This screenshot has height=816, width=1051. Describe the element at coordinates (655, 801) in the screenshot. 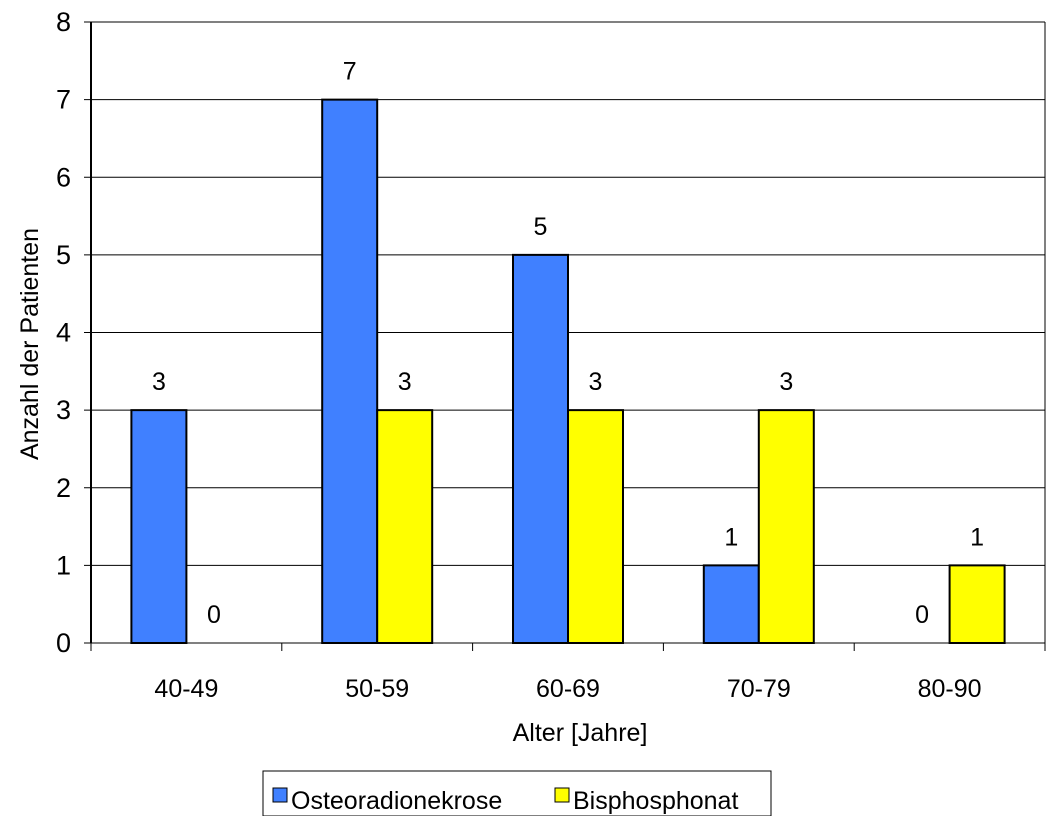

I see `legend-label-bisphosphonat: Bisphosphonat` at that location.